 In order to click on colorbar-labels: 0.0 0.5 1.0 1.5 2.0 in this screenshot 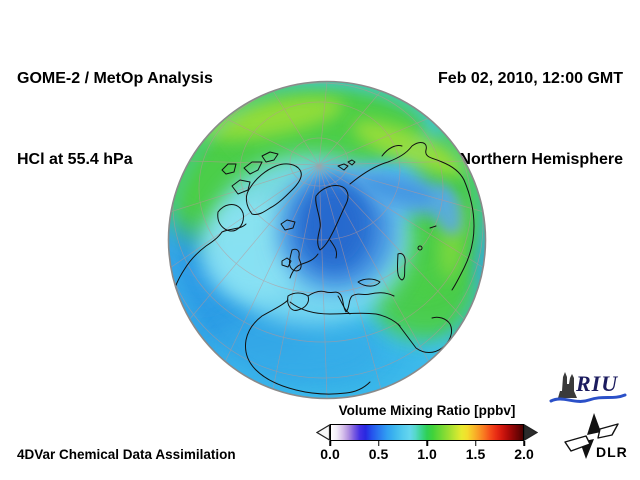, I will do `click(426, 454)`.